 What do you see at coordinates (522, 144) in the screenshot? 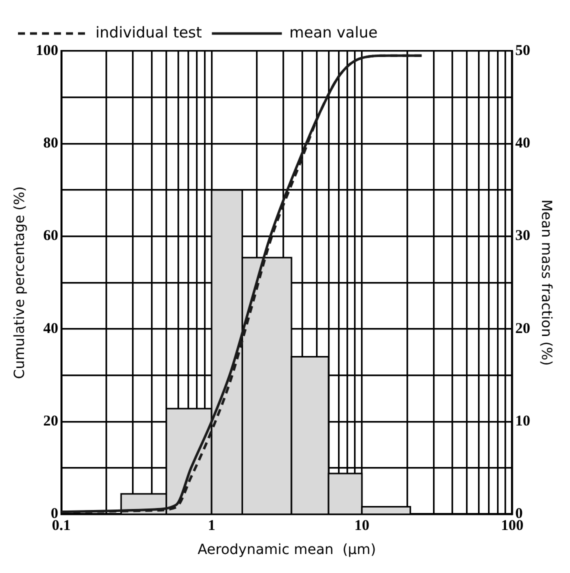
I see `y2-tick-label: 40` at bounding box center [522, 144].